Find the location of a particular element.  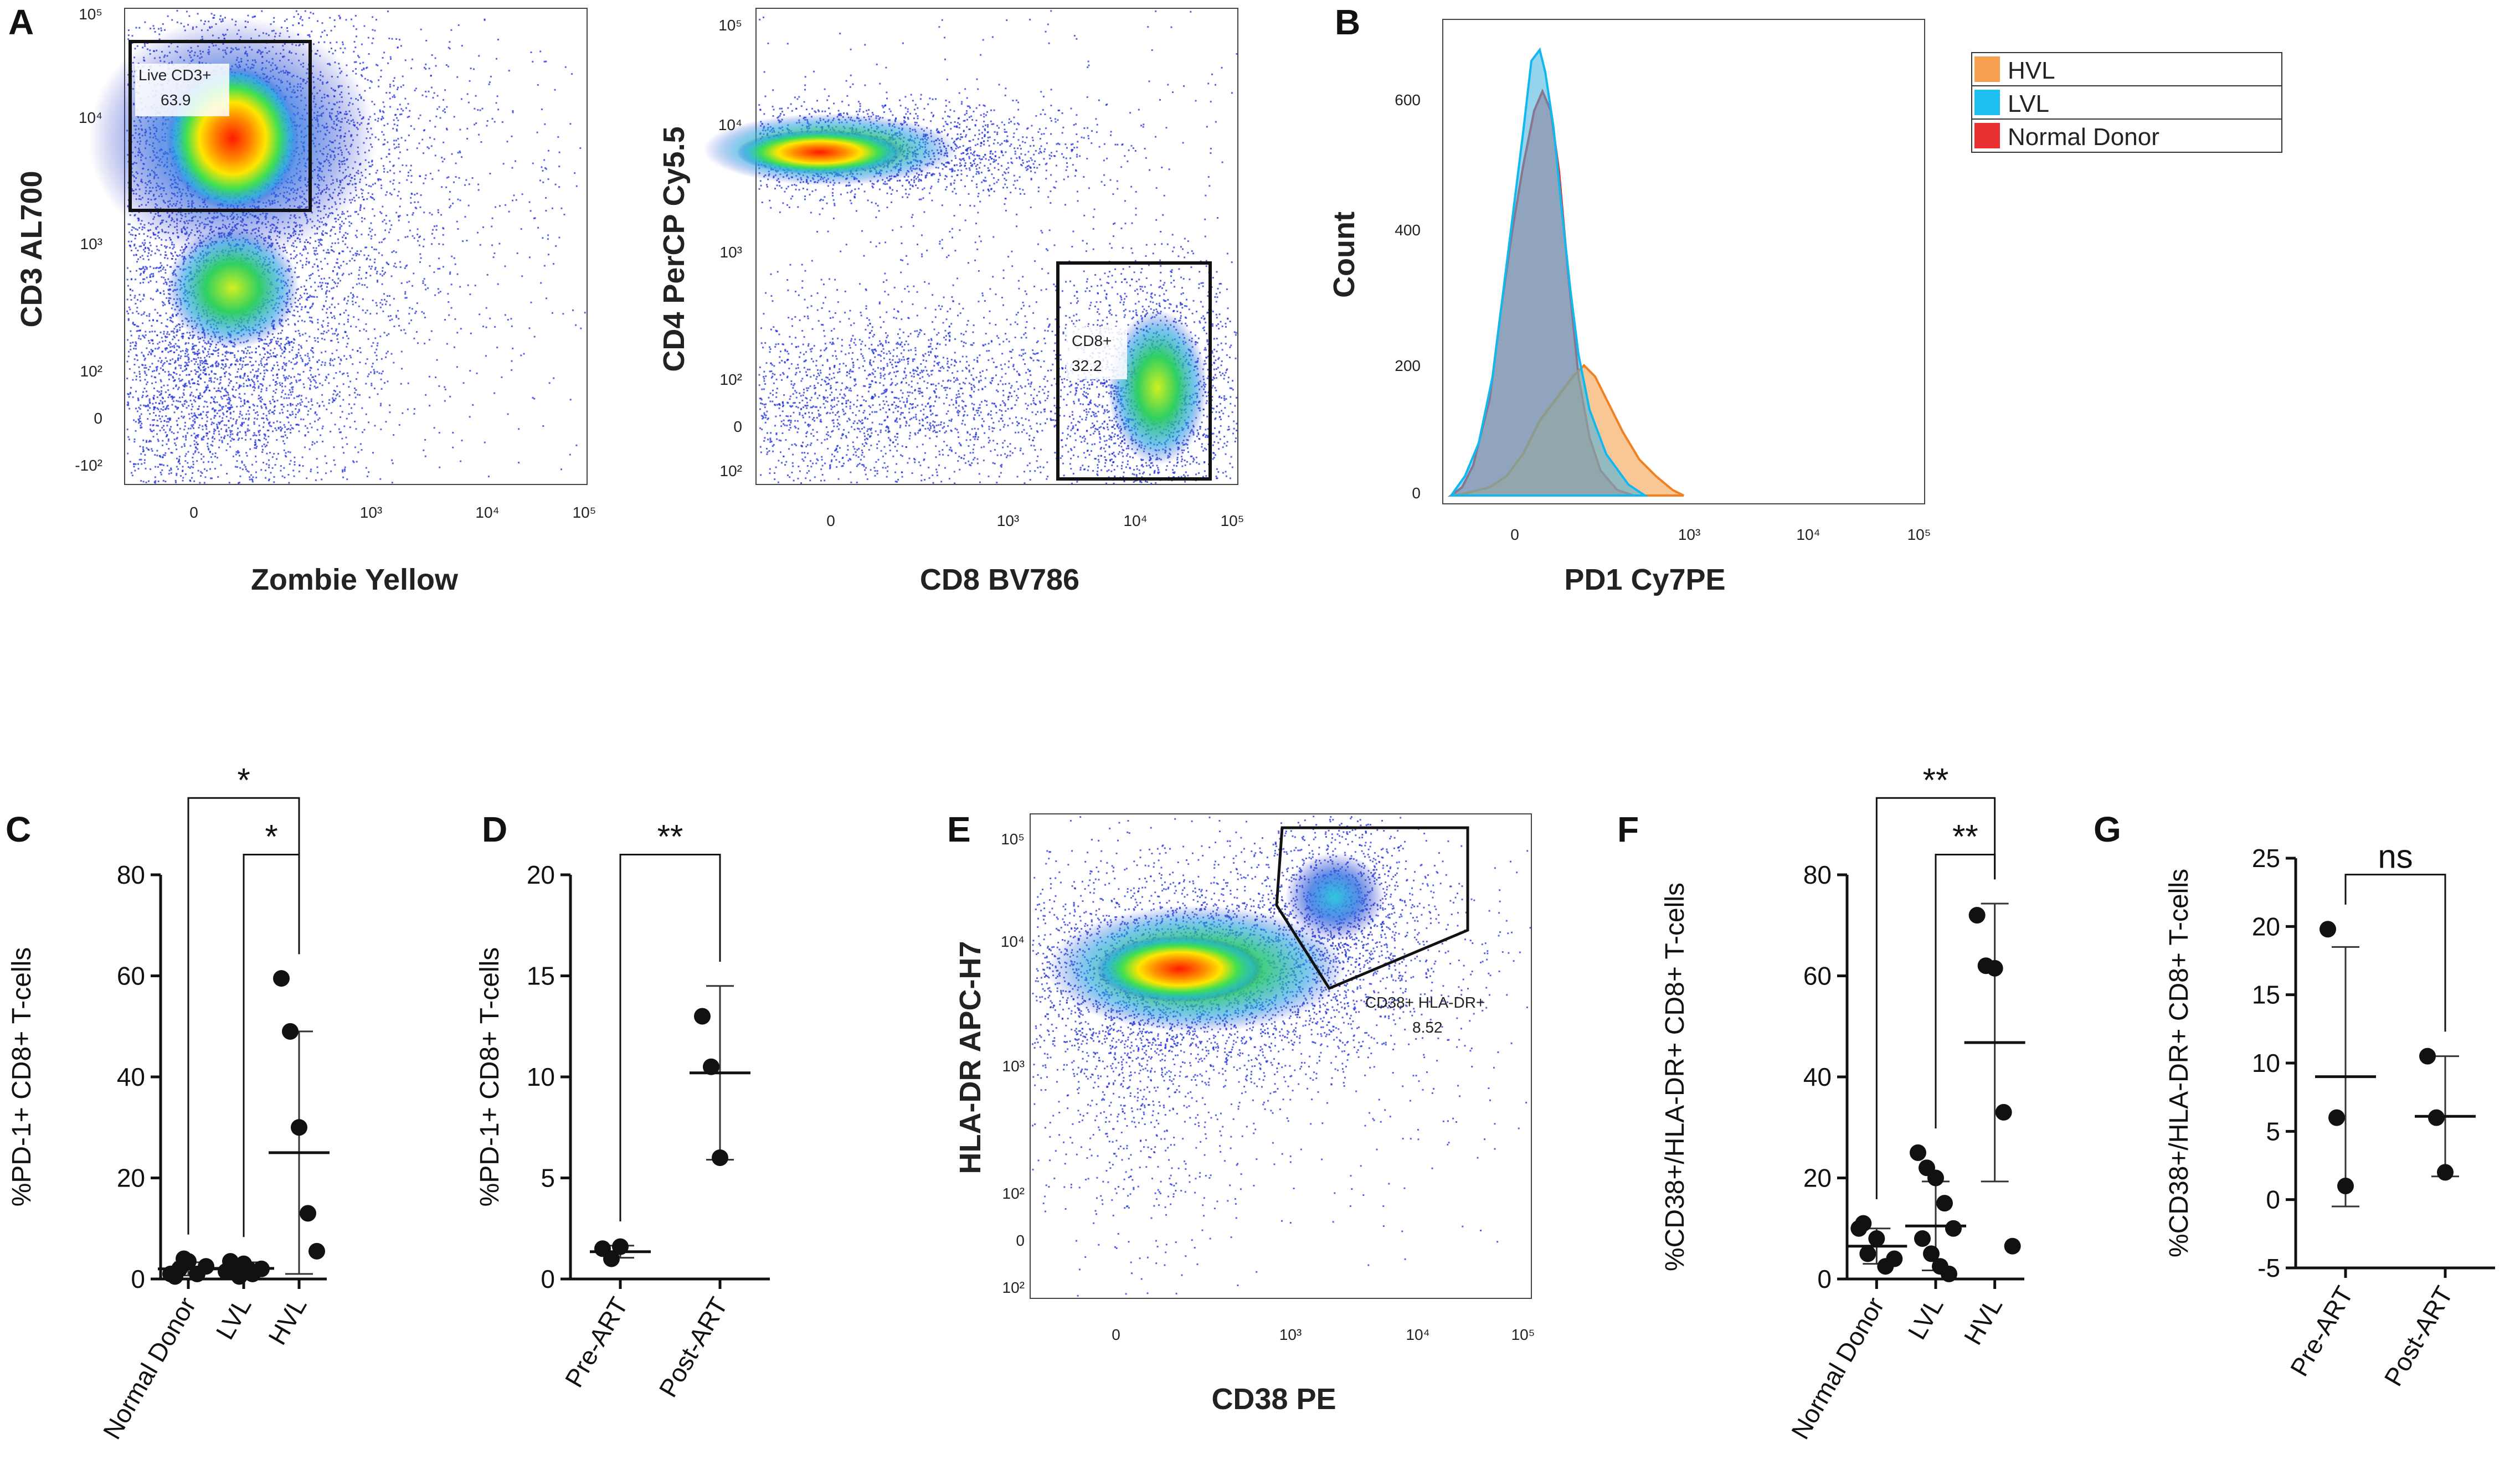

significance-label: * is located at coordinates (243, 779).